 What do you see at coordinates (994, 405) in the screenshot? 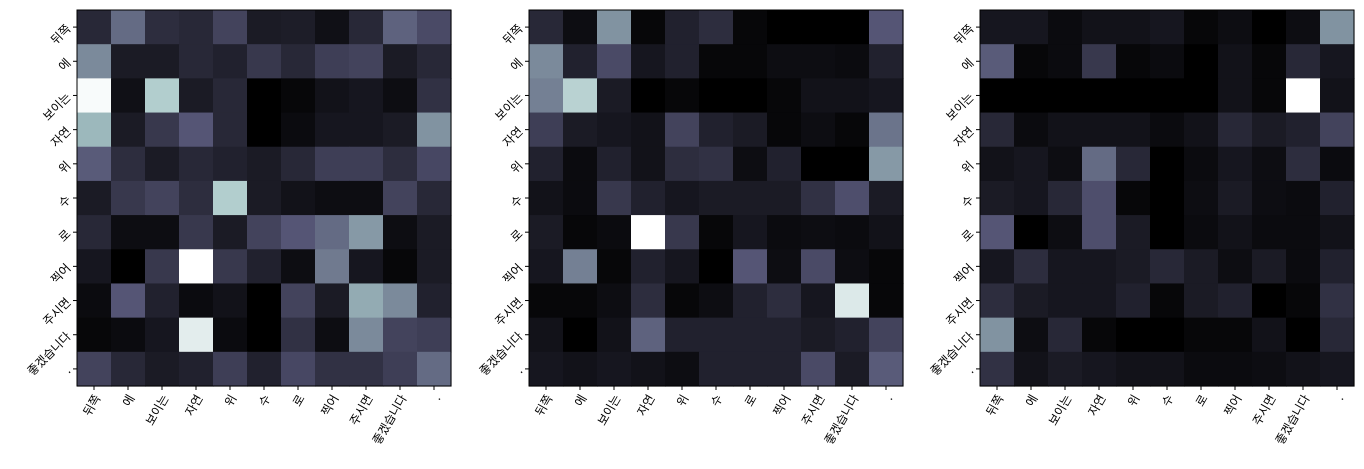
I see `x-tick-label: 뒤쪽` at bounding box center [994, 405].